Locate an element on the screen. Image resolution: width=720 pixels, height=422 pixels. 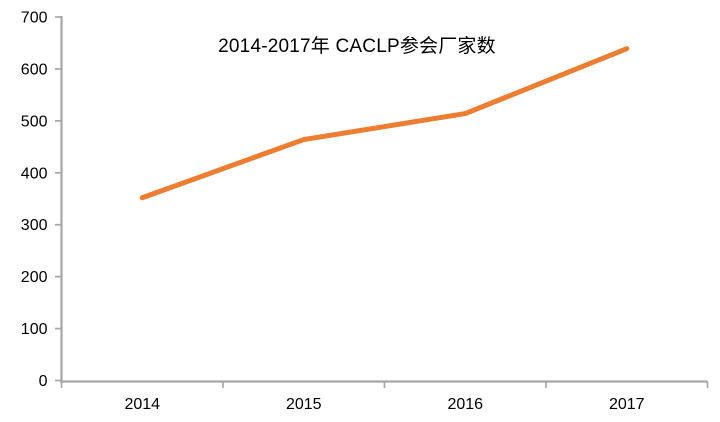
y-tick-label: 0 is located at coordinates (43, 381).